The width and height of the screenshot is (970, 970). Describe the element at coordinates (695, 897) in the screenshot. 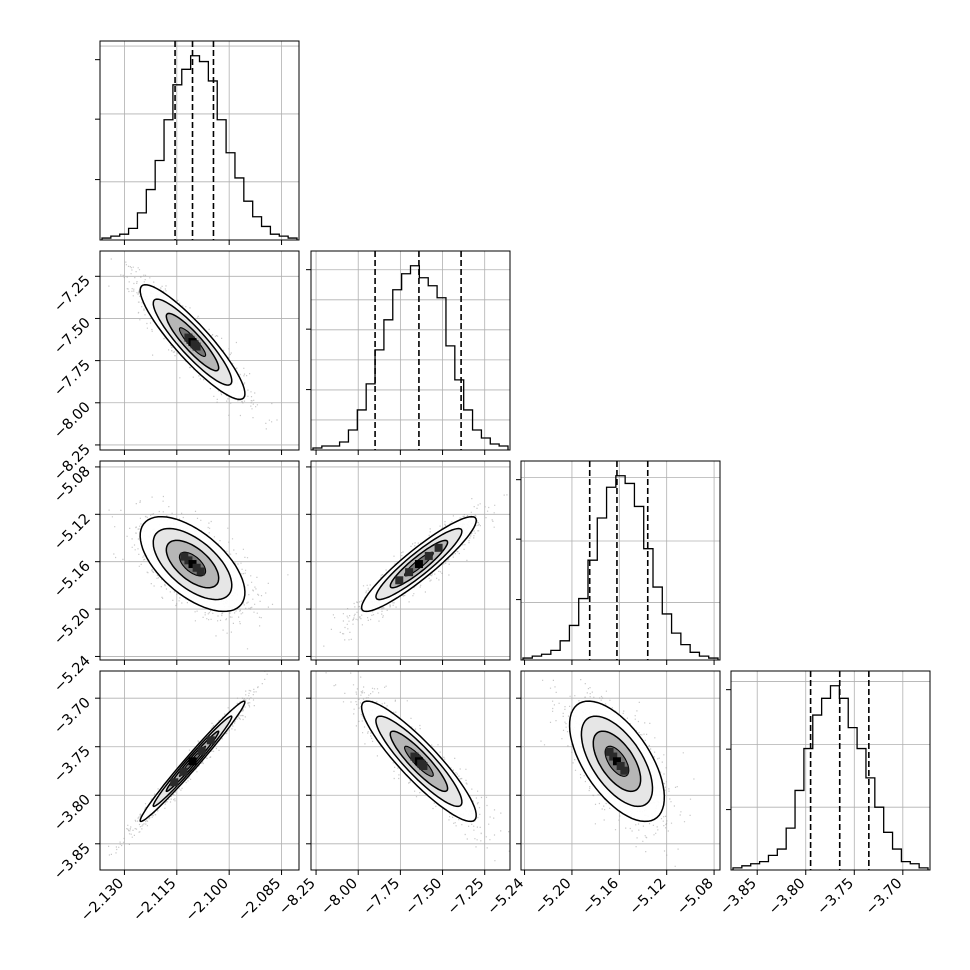

I see `x-tick-label-2-4: −5.08` at that location.